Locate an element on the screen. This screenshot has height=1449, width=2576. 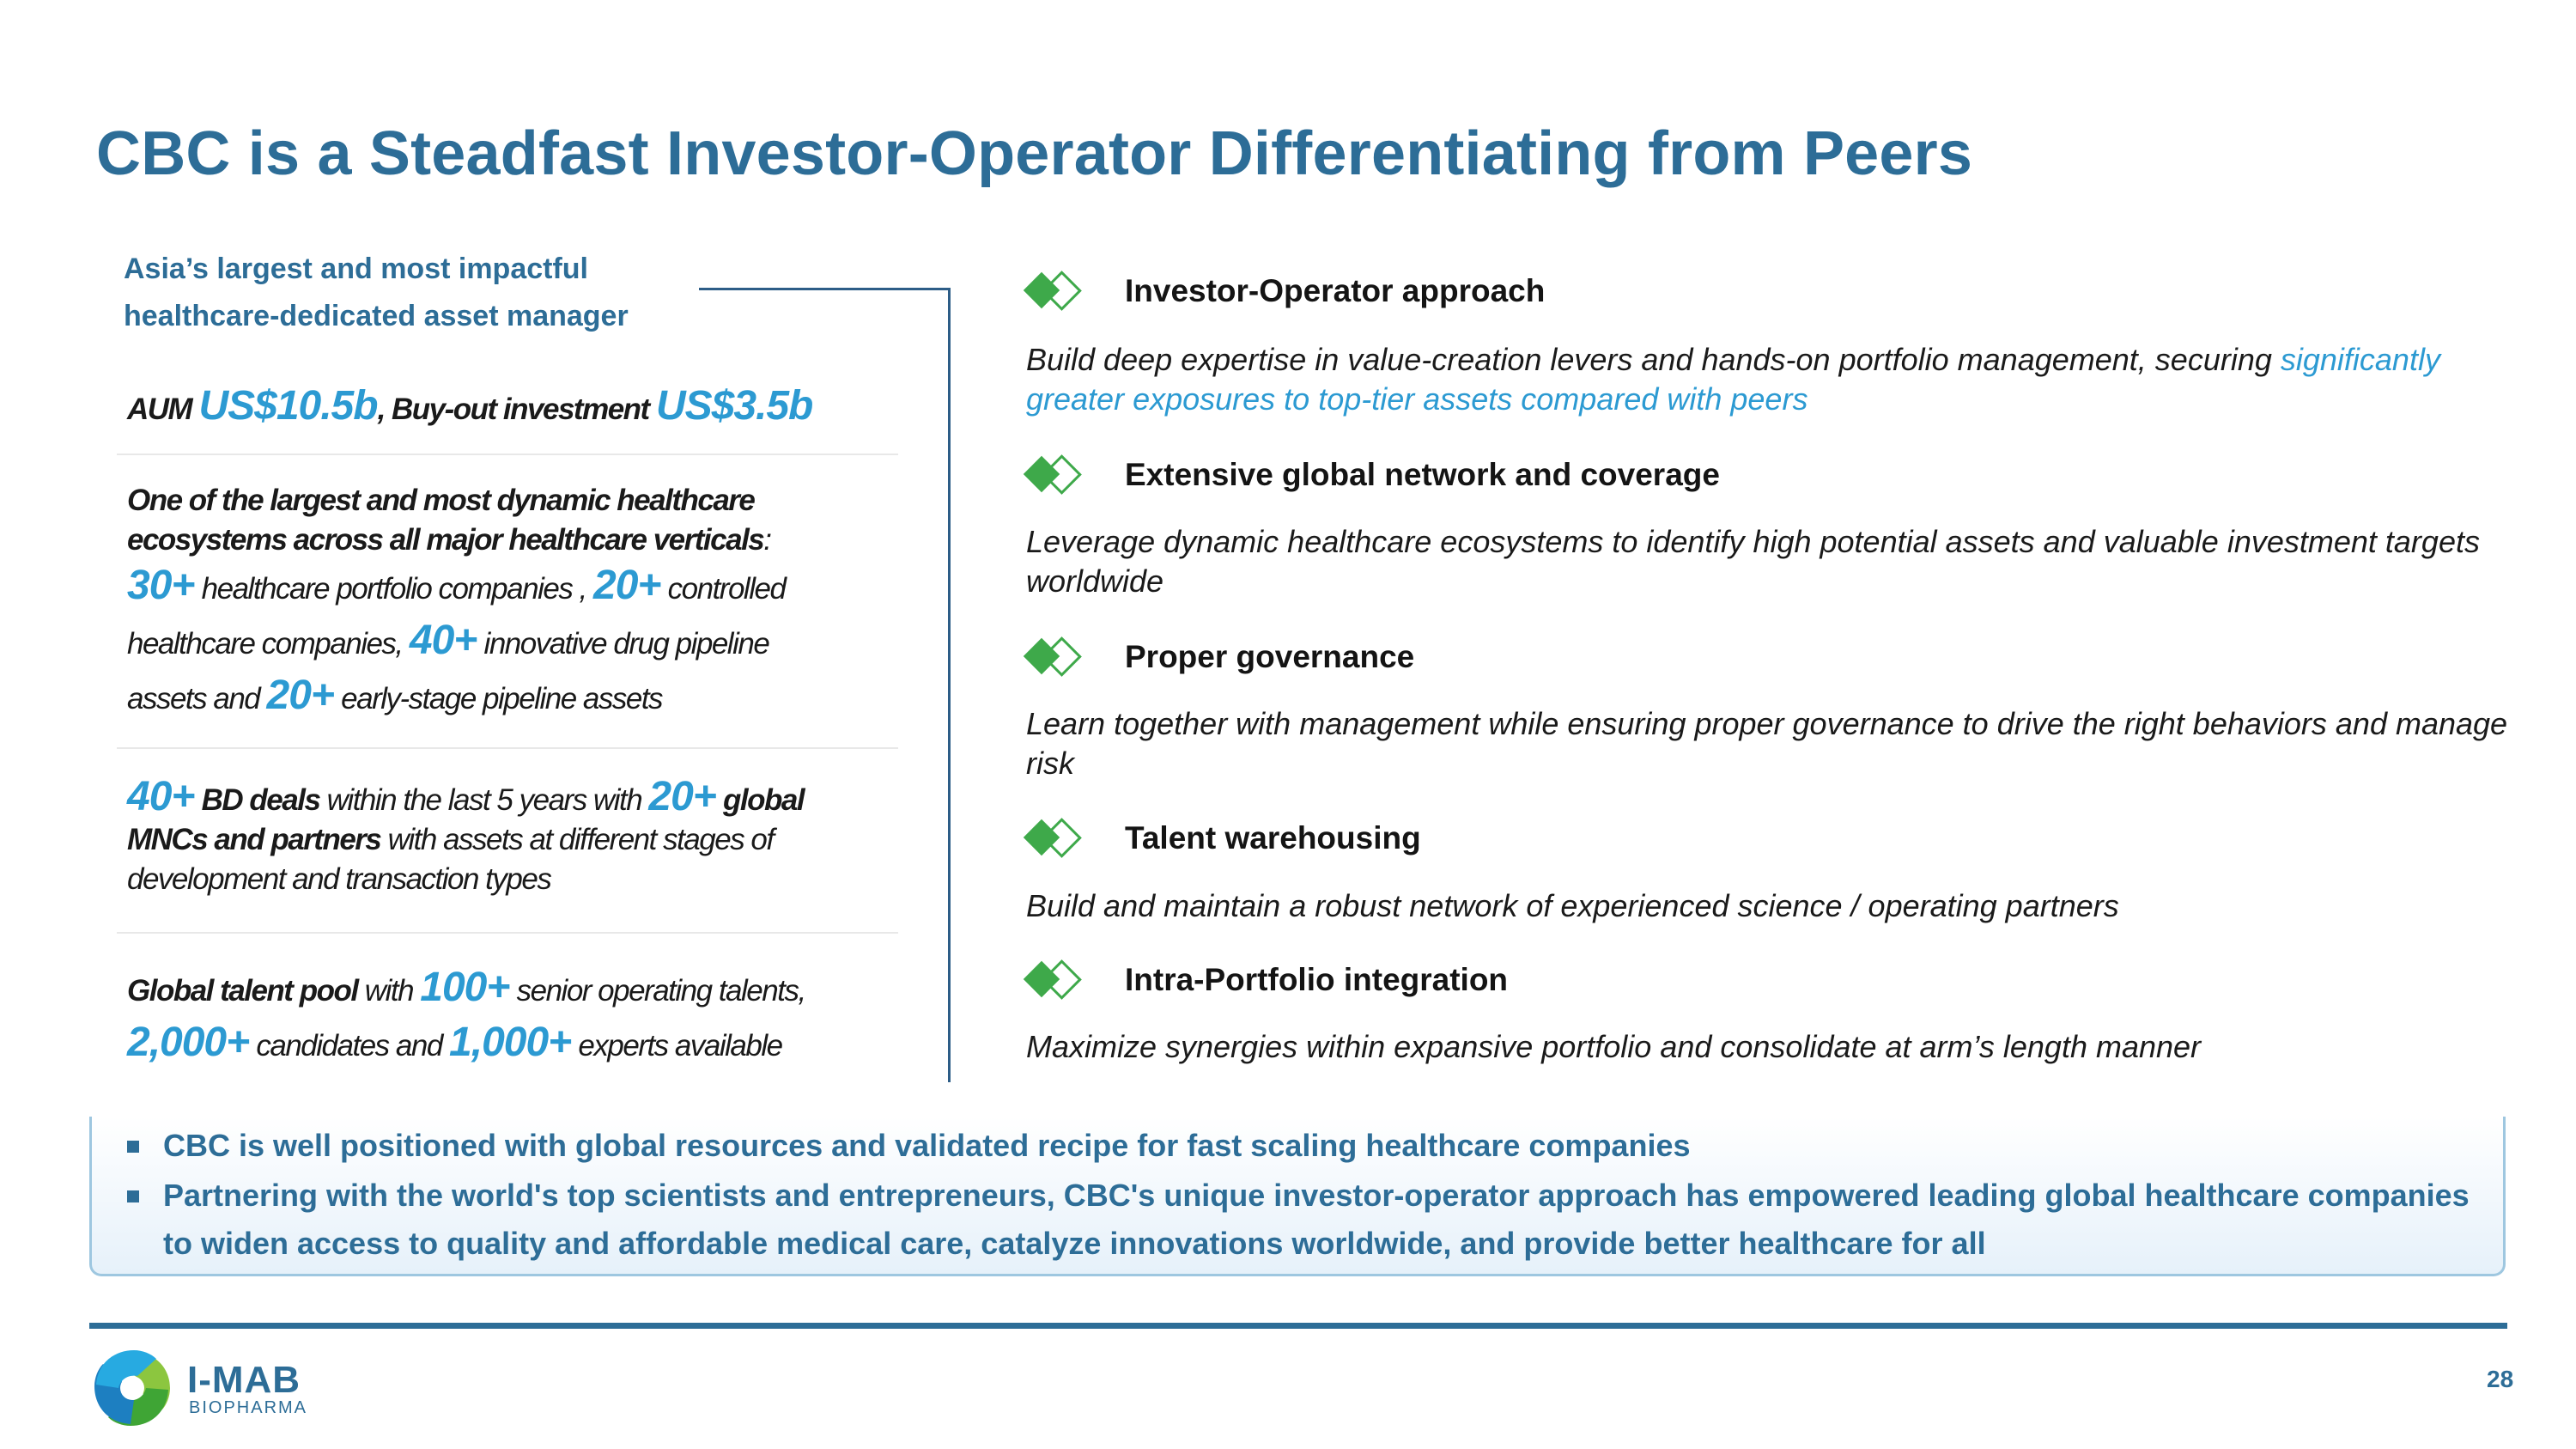
senior-talent-text: senior operating talents, is located at coordinates (658, 991).